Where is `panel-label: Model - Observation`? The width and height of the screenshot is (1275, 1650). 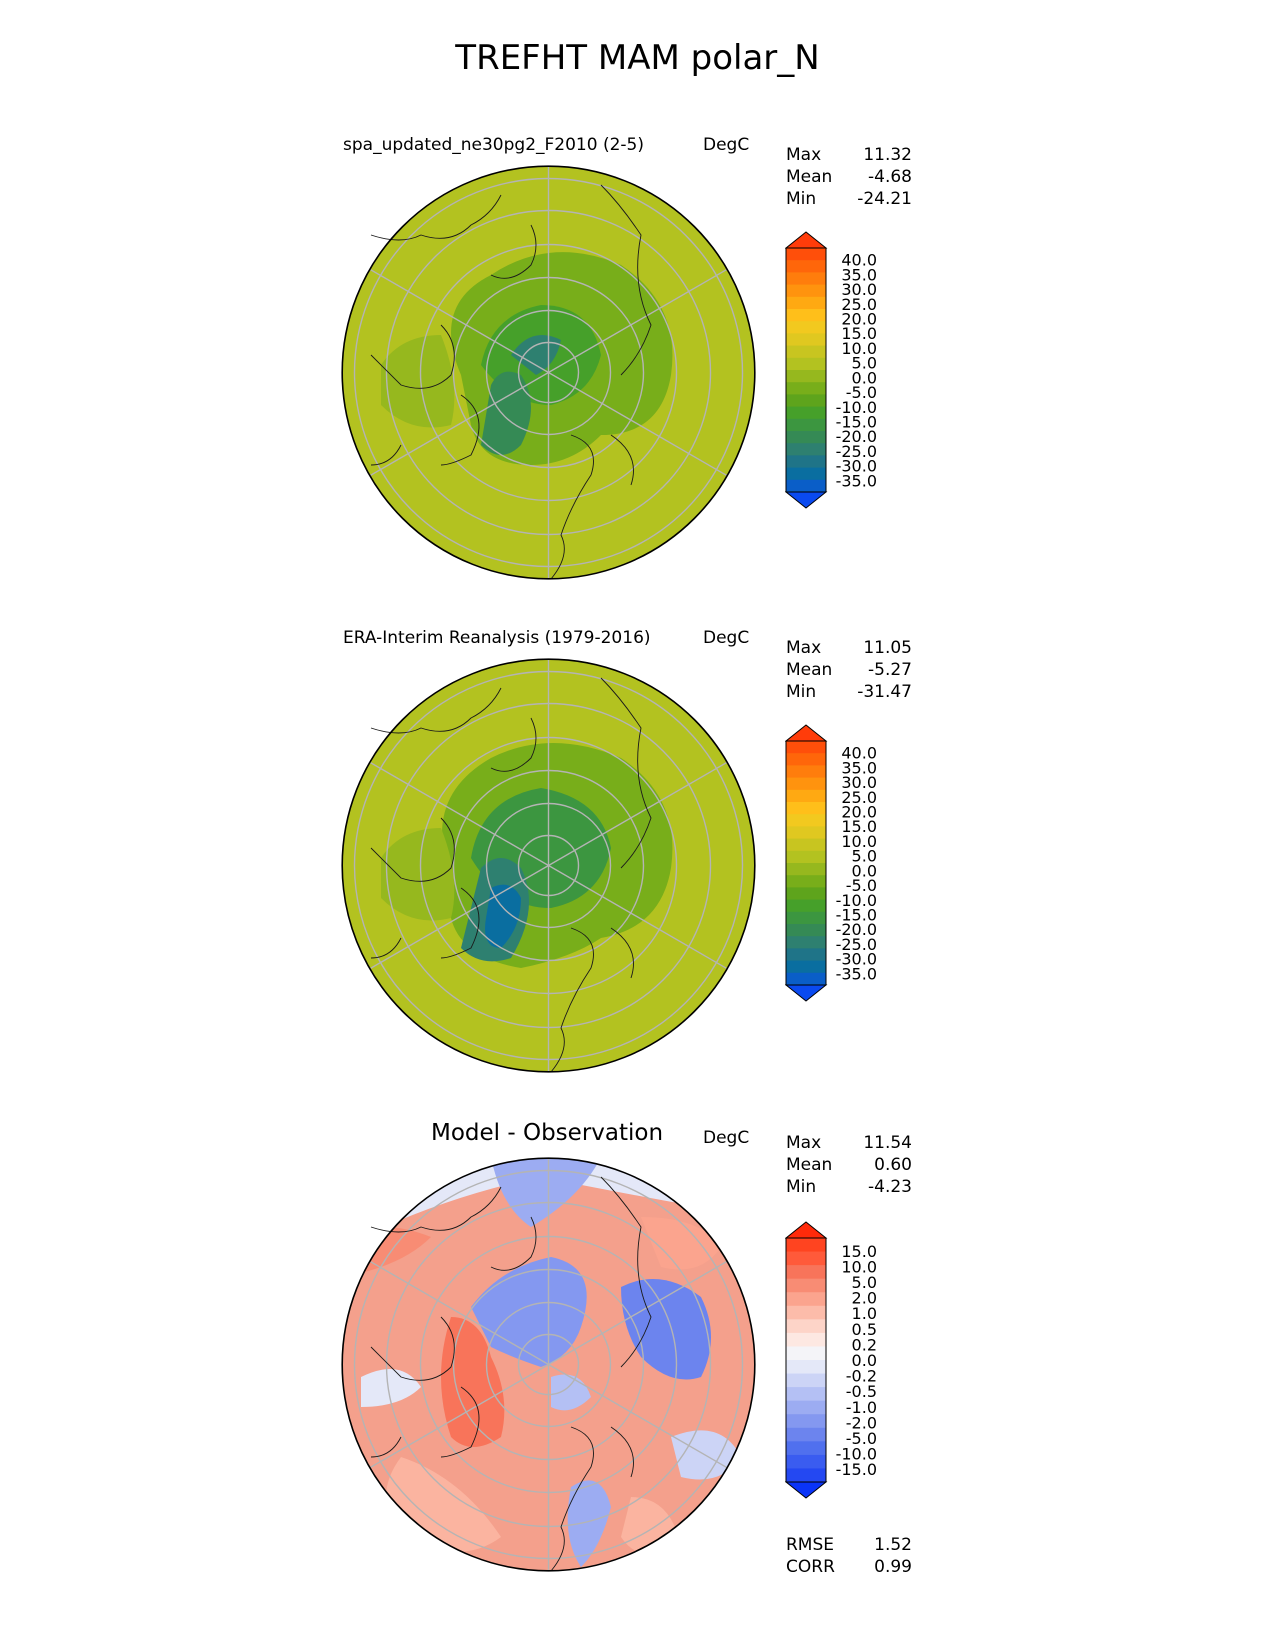 panel-label: Model - Observation is located at coordinates (547, 1133).